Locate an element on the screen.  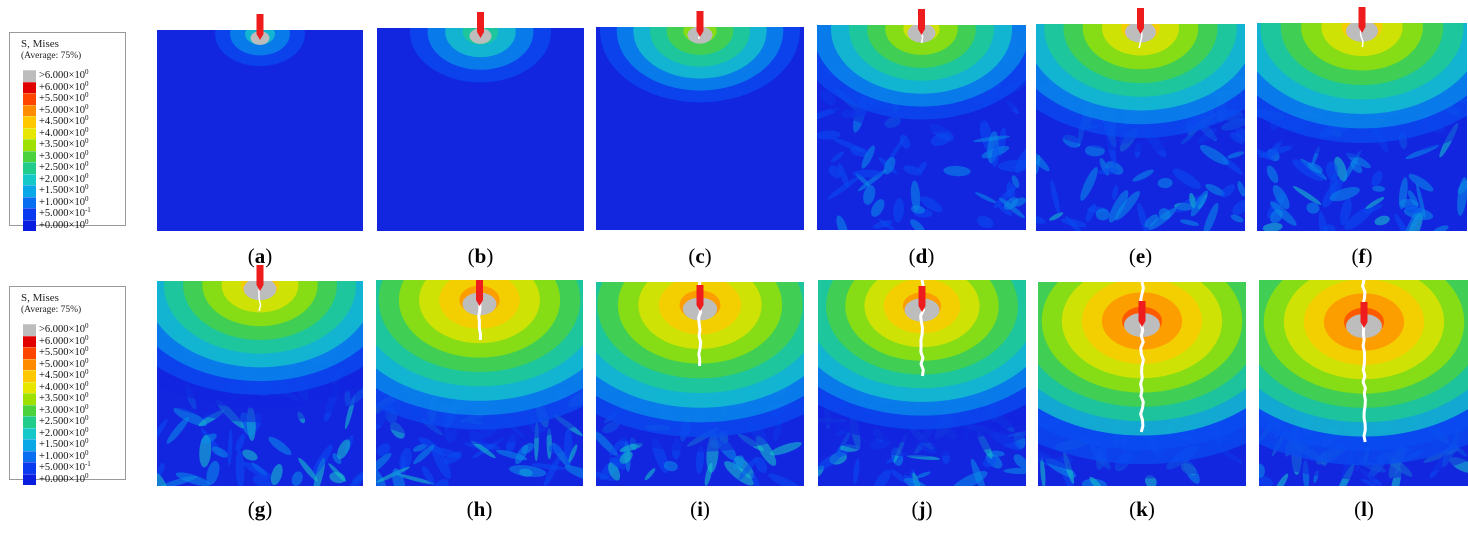
simulation-panel-f is located at coordinates (1362, 119).